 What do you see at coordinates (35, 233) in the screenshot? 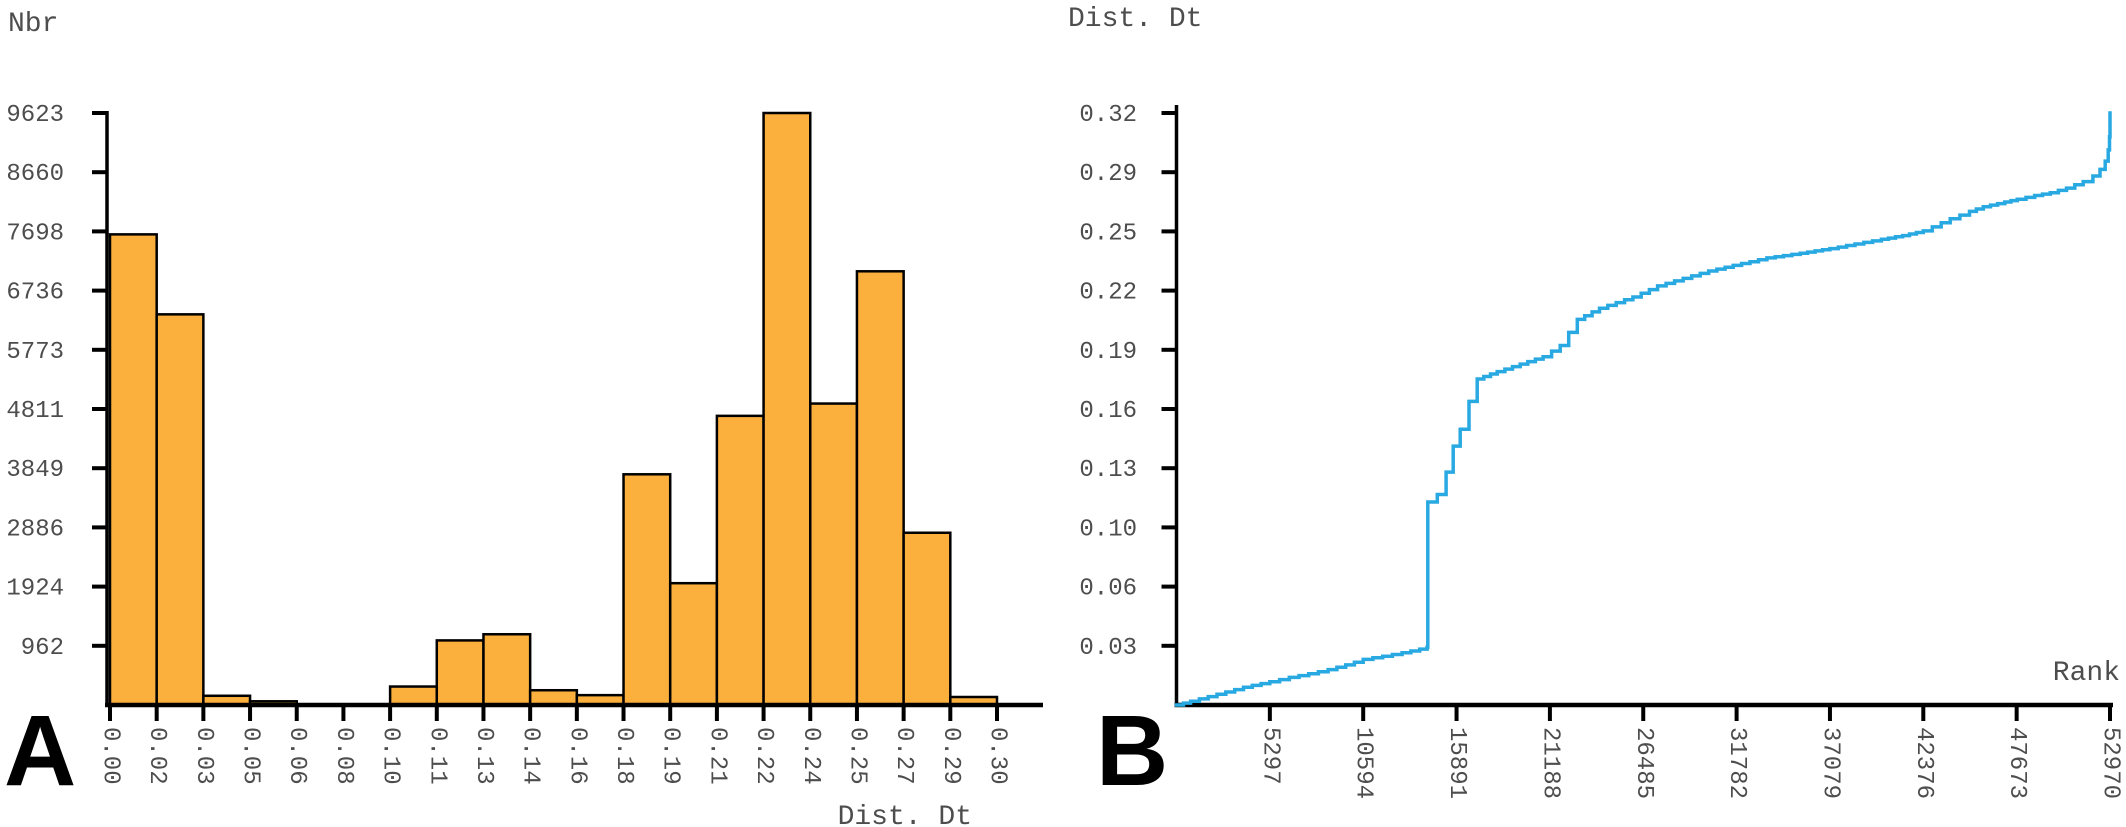
I see `histogram-y-tick-label: 7698` at bounding box center [35, 233].